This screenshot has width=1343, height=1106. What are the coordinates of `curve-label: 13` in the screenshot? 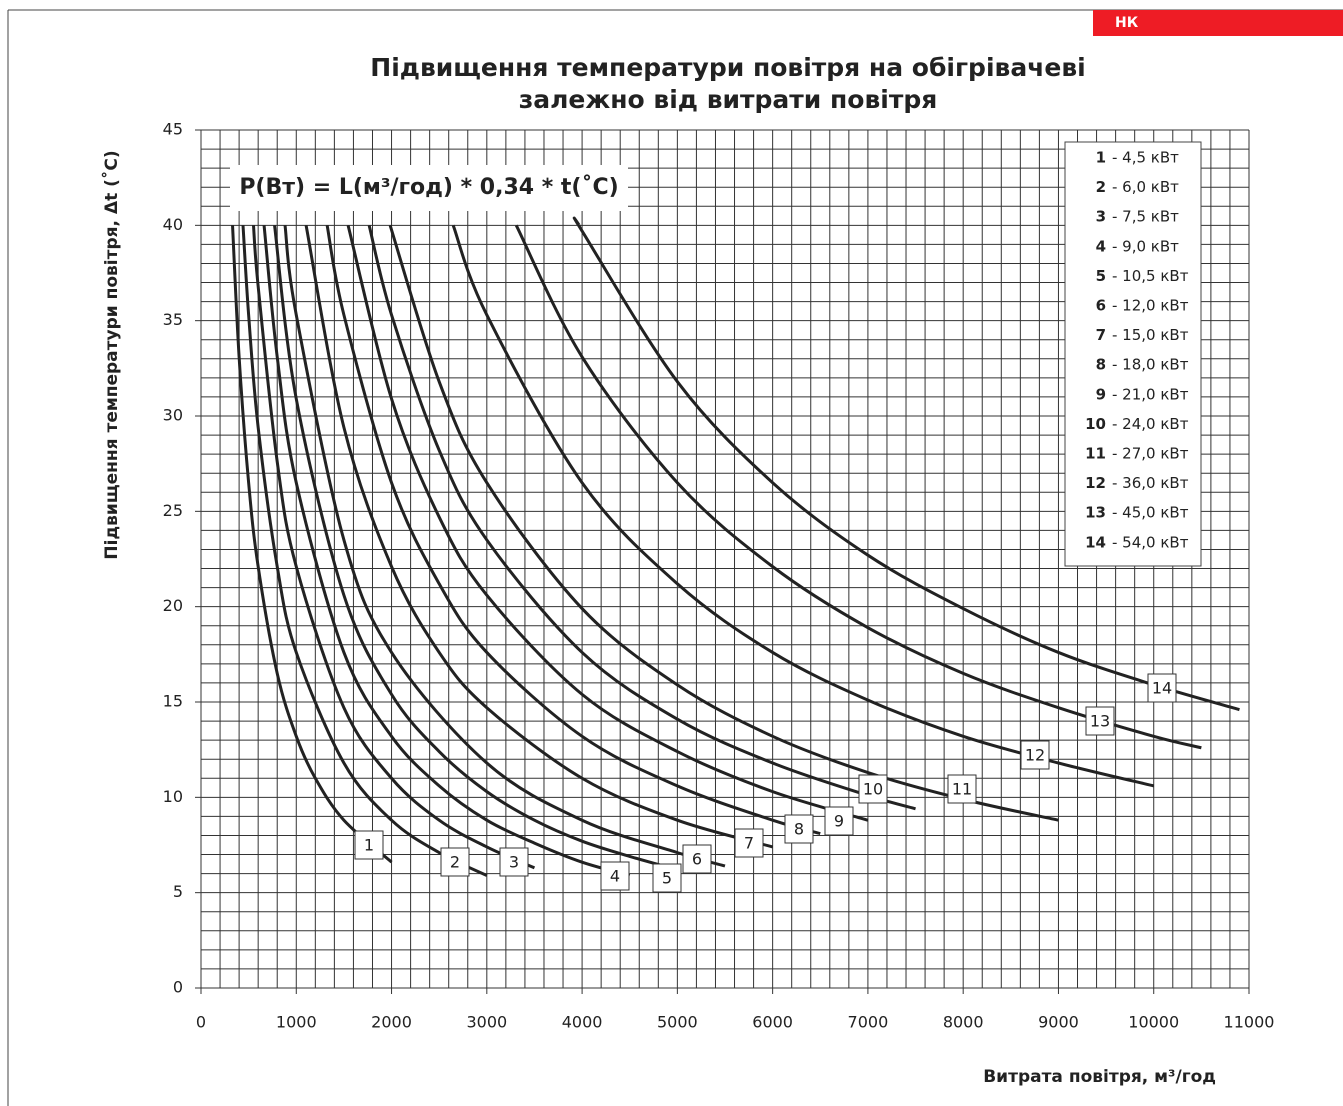 It's located at (1100, 721).